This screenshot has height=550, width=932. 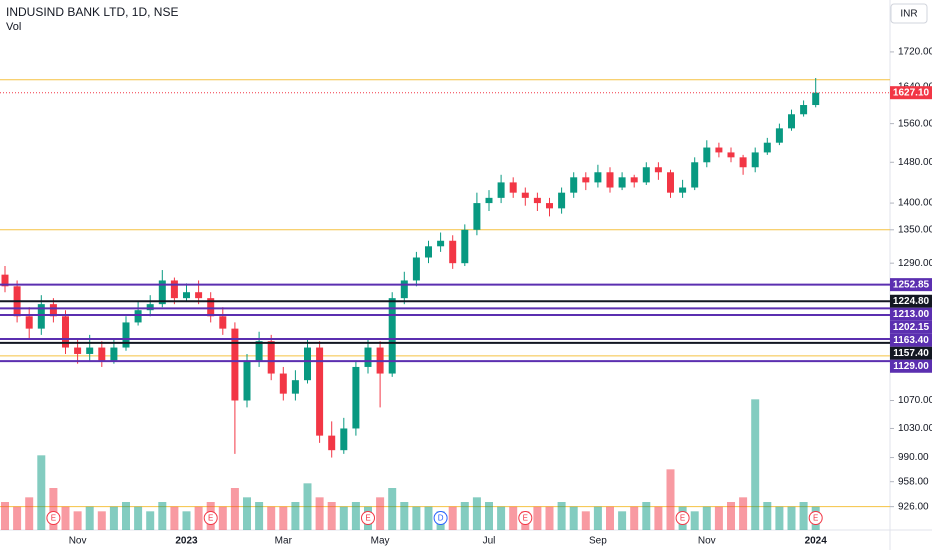 I want to click on x-tick-label: 2023, so click(x=186, y=541).